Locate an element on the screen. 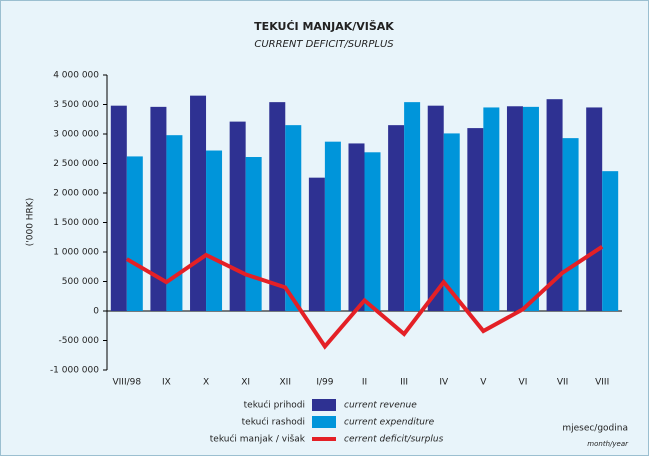 The height and width of the screenshot is (456, 649). x-axis-label: mjesec/godina is located at coordinates (595, 429).